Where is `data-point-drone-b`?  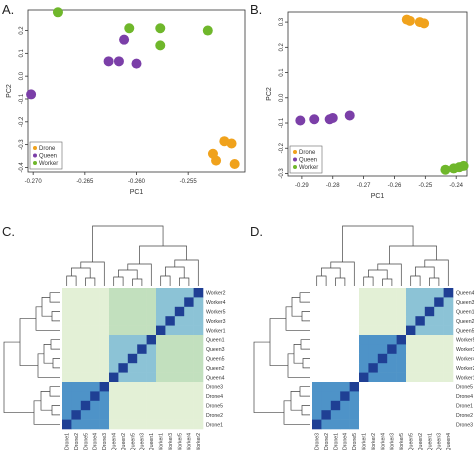
data-point-drone-b is located at coordinates (409, 20).